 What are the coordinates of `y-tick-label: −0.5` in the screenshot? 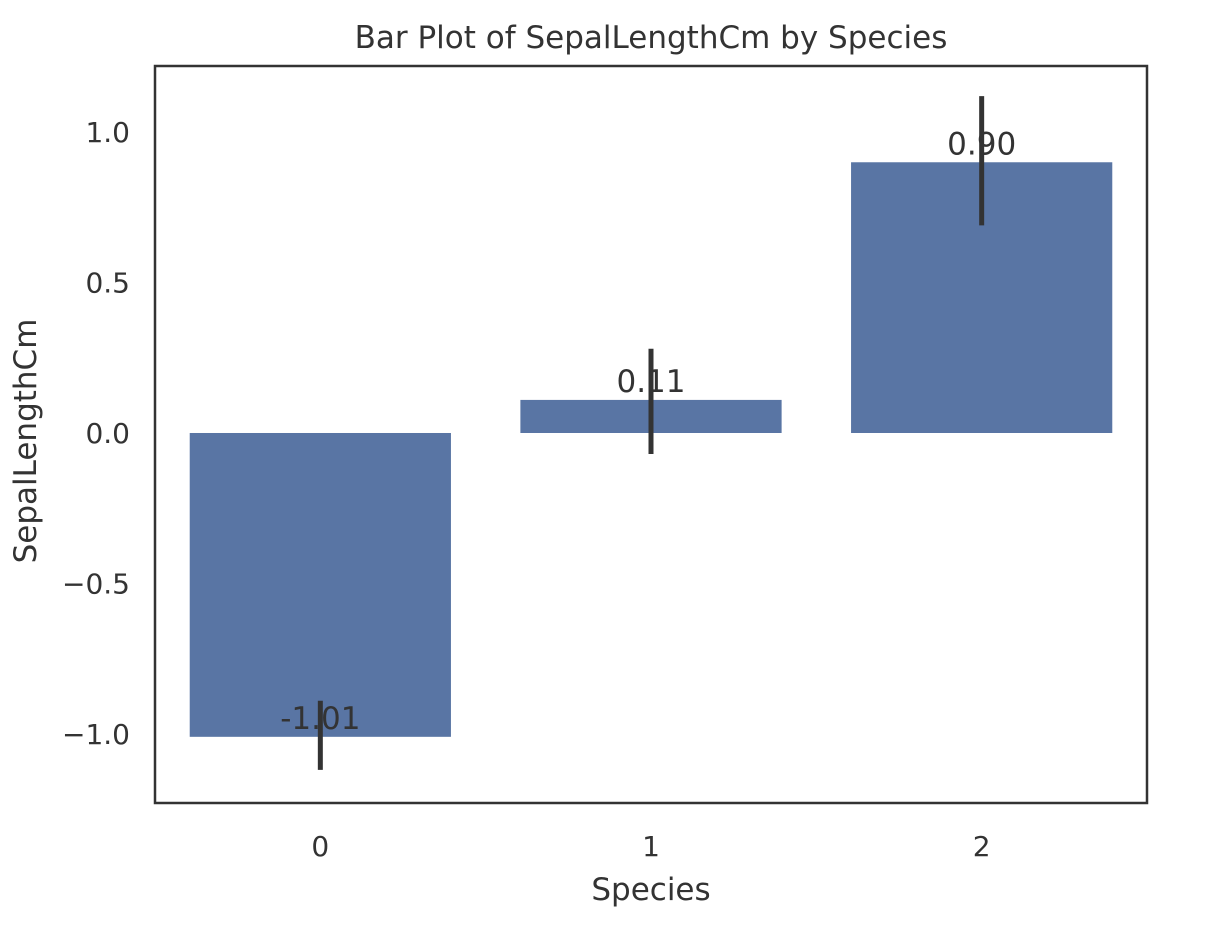 It's located at (96, 583).